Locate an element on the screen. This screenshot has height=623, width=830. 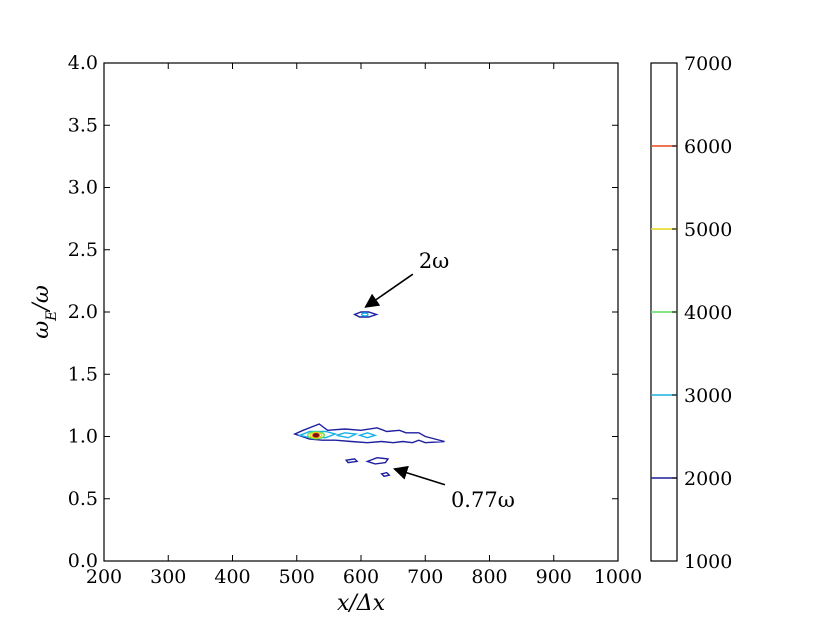
contour-2w-inner is located at coordinates (364, 314).